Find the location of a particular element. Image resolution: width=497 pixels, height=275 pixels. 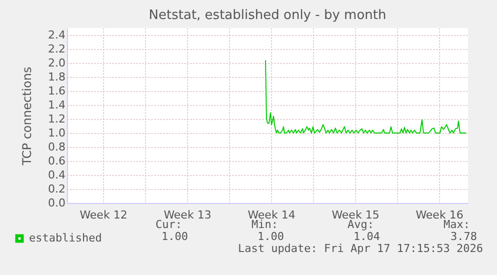

y-tick-label: 1.4 is located at coordinates (57, 105).